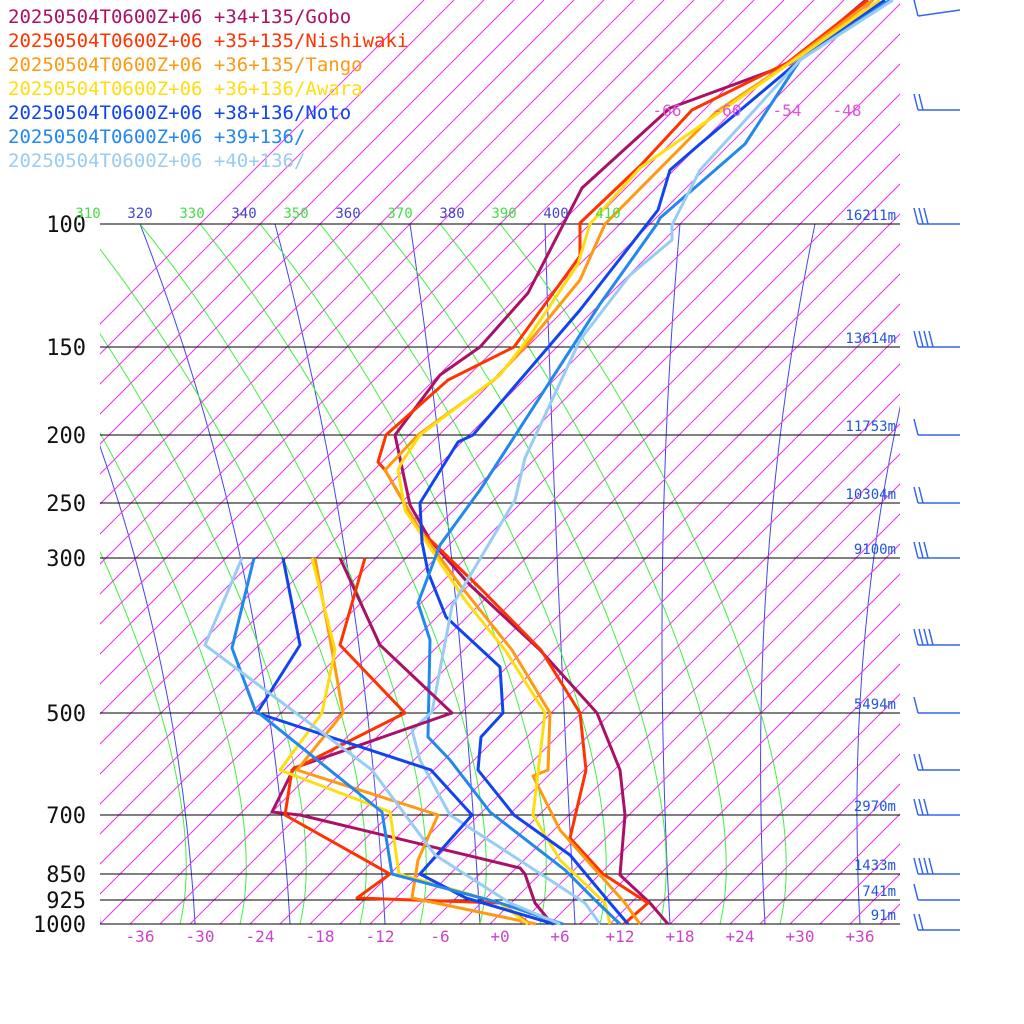 This screenshot has height=1024, width=1024. I want to click on theta-label: 400, so click(555, 214).